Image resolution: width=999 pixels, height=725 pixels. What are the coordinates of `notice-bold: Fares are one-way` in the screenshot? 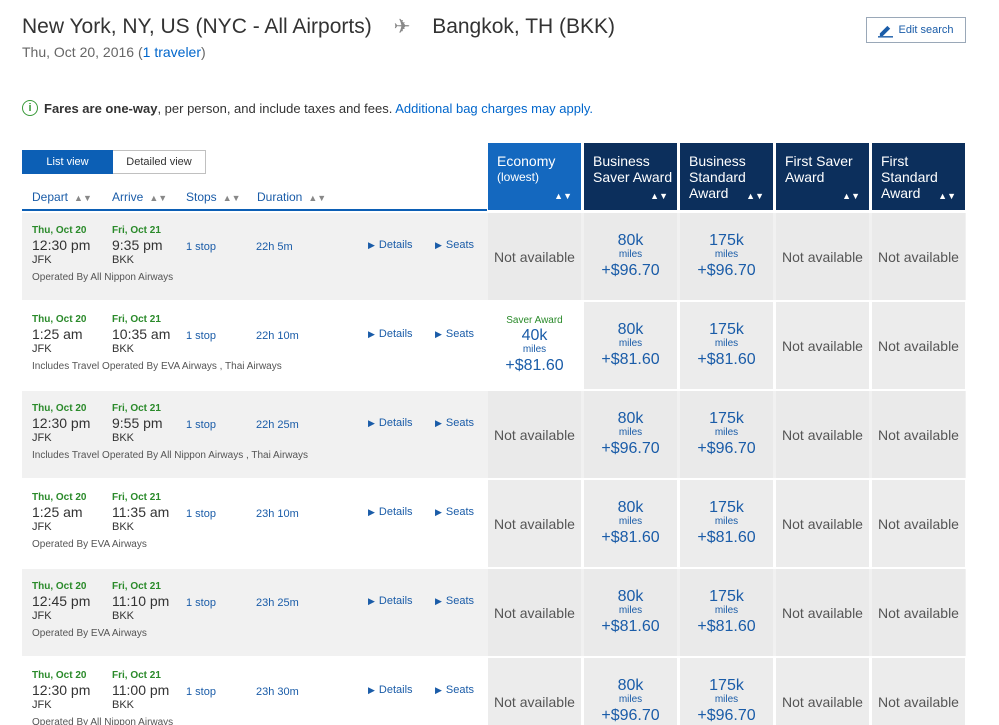 It's located at (101, 108).